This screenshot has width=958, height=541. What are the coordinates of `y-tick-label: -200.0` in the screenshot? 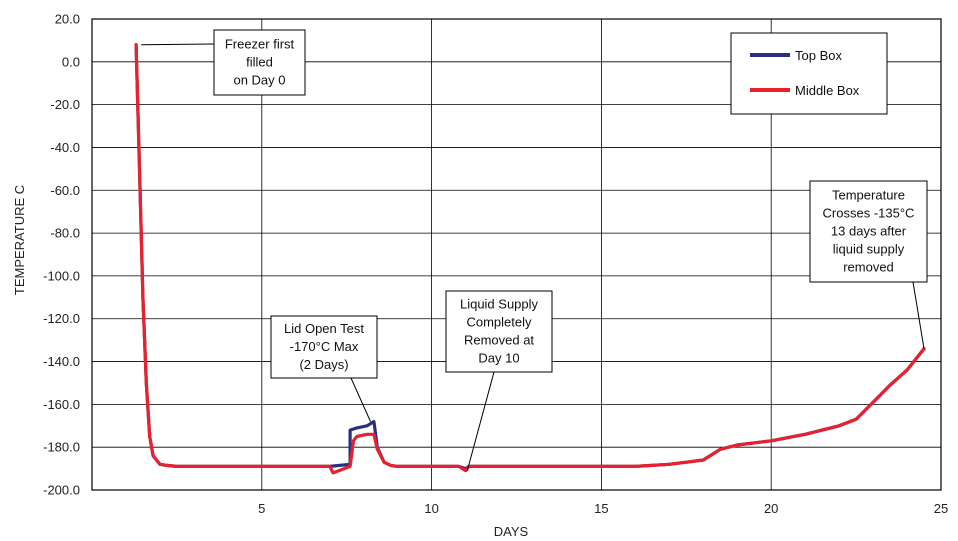 It's located at (61, 490).